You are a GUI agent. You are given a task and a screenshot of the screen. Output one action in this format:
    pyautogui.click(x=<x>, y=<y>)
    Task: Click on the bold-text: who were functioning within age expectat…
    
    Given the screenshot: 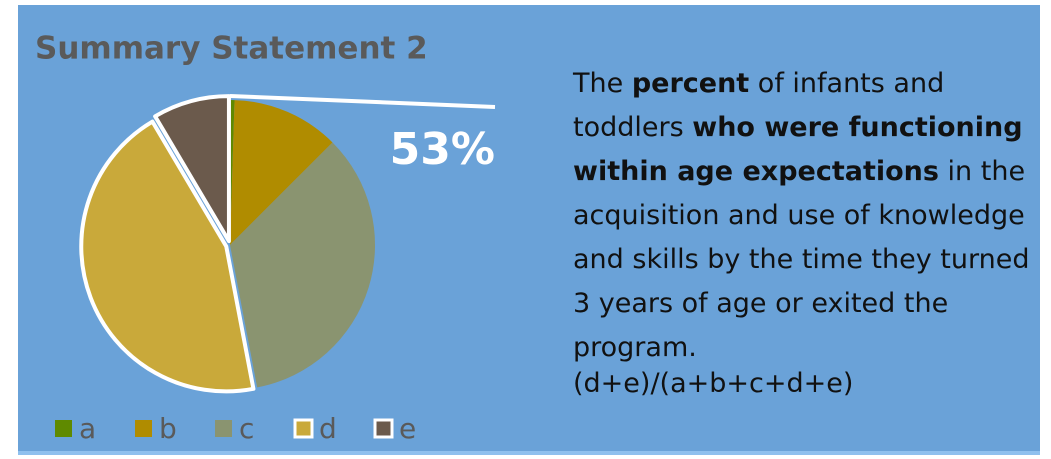 What is the action you would take?
    pyautogui.click(x=798, y=149)
    